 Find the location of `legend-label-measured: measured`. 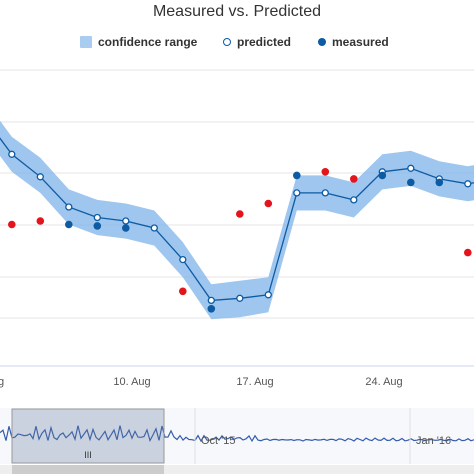

legend-label-measured: measured is located at coordinates (360, 42).